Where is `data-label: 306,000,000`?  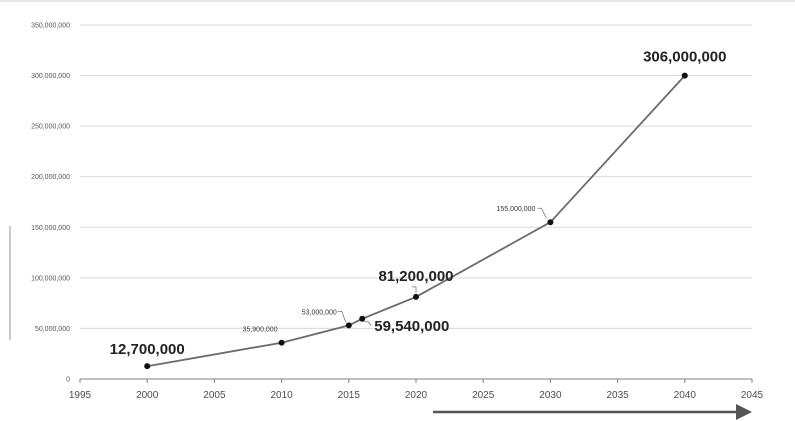 data-label: 306,000,000 is located at coordinates (684, 57).